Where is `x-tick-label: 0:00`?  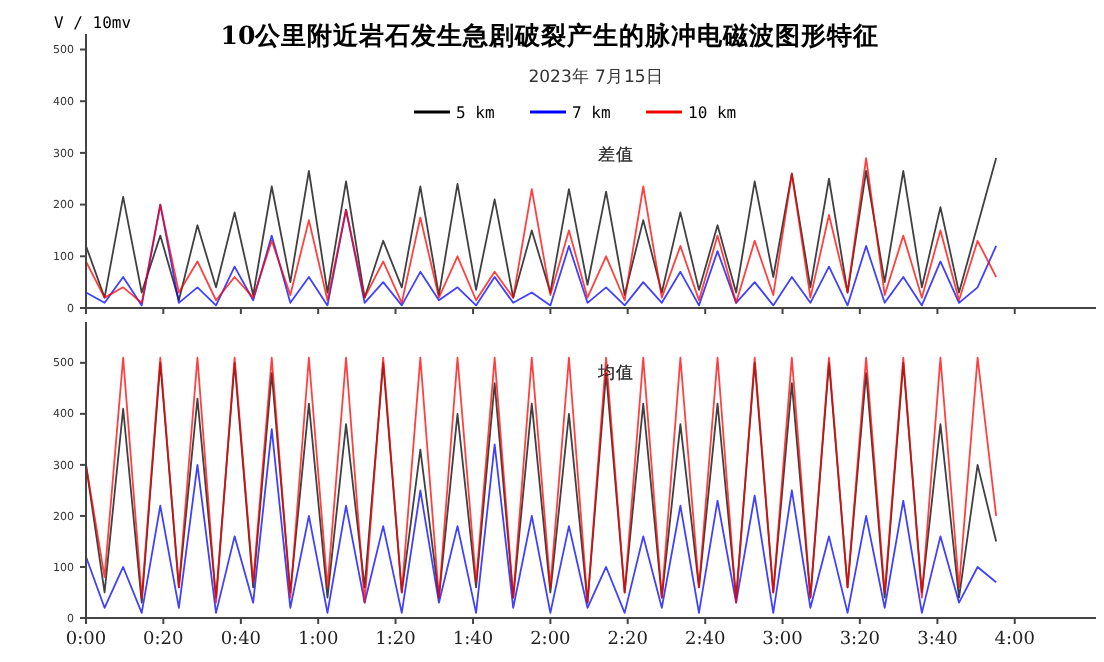
x-tick-label: 0:00 is located at coordinates (86, 640).